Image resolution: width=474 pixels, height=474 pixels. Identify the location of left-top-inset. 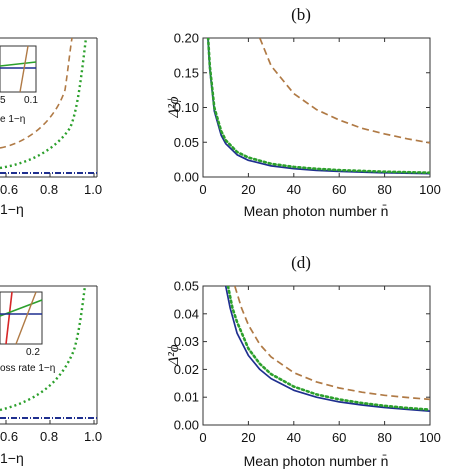
(18, 69).